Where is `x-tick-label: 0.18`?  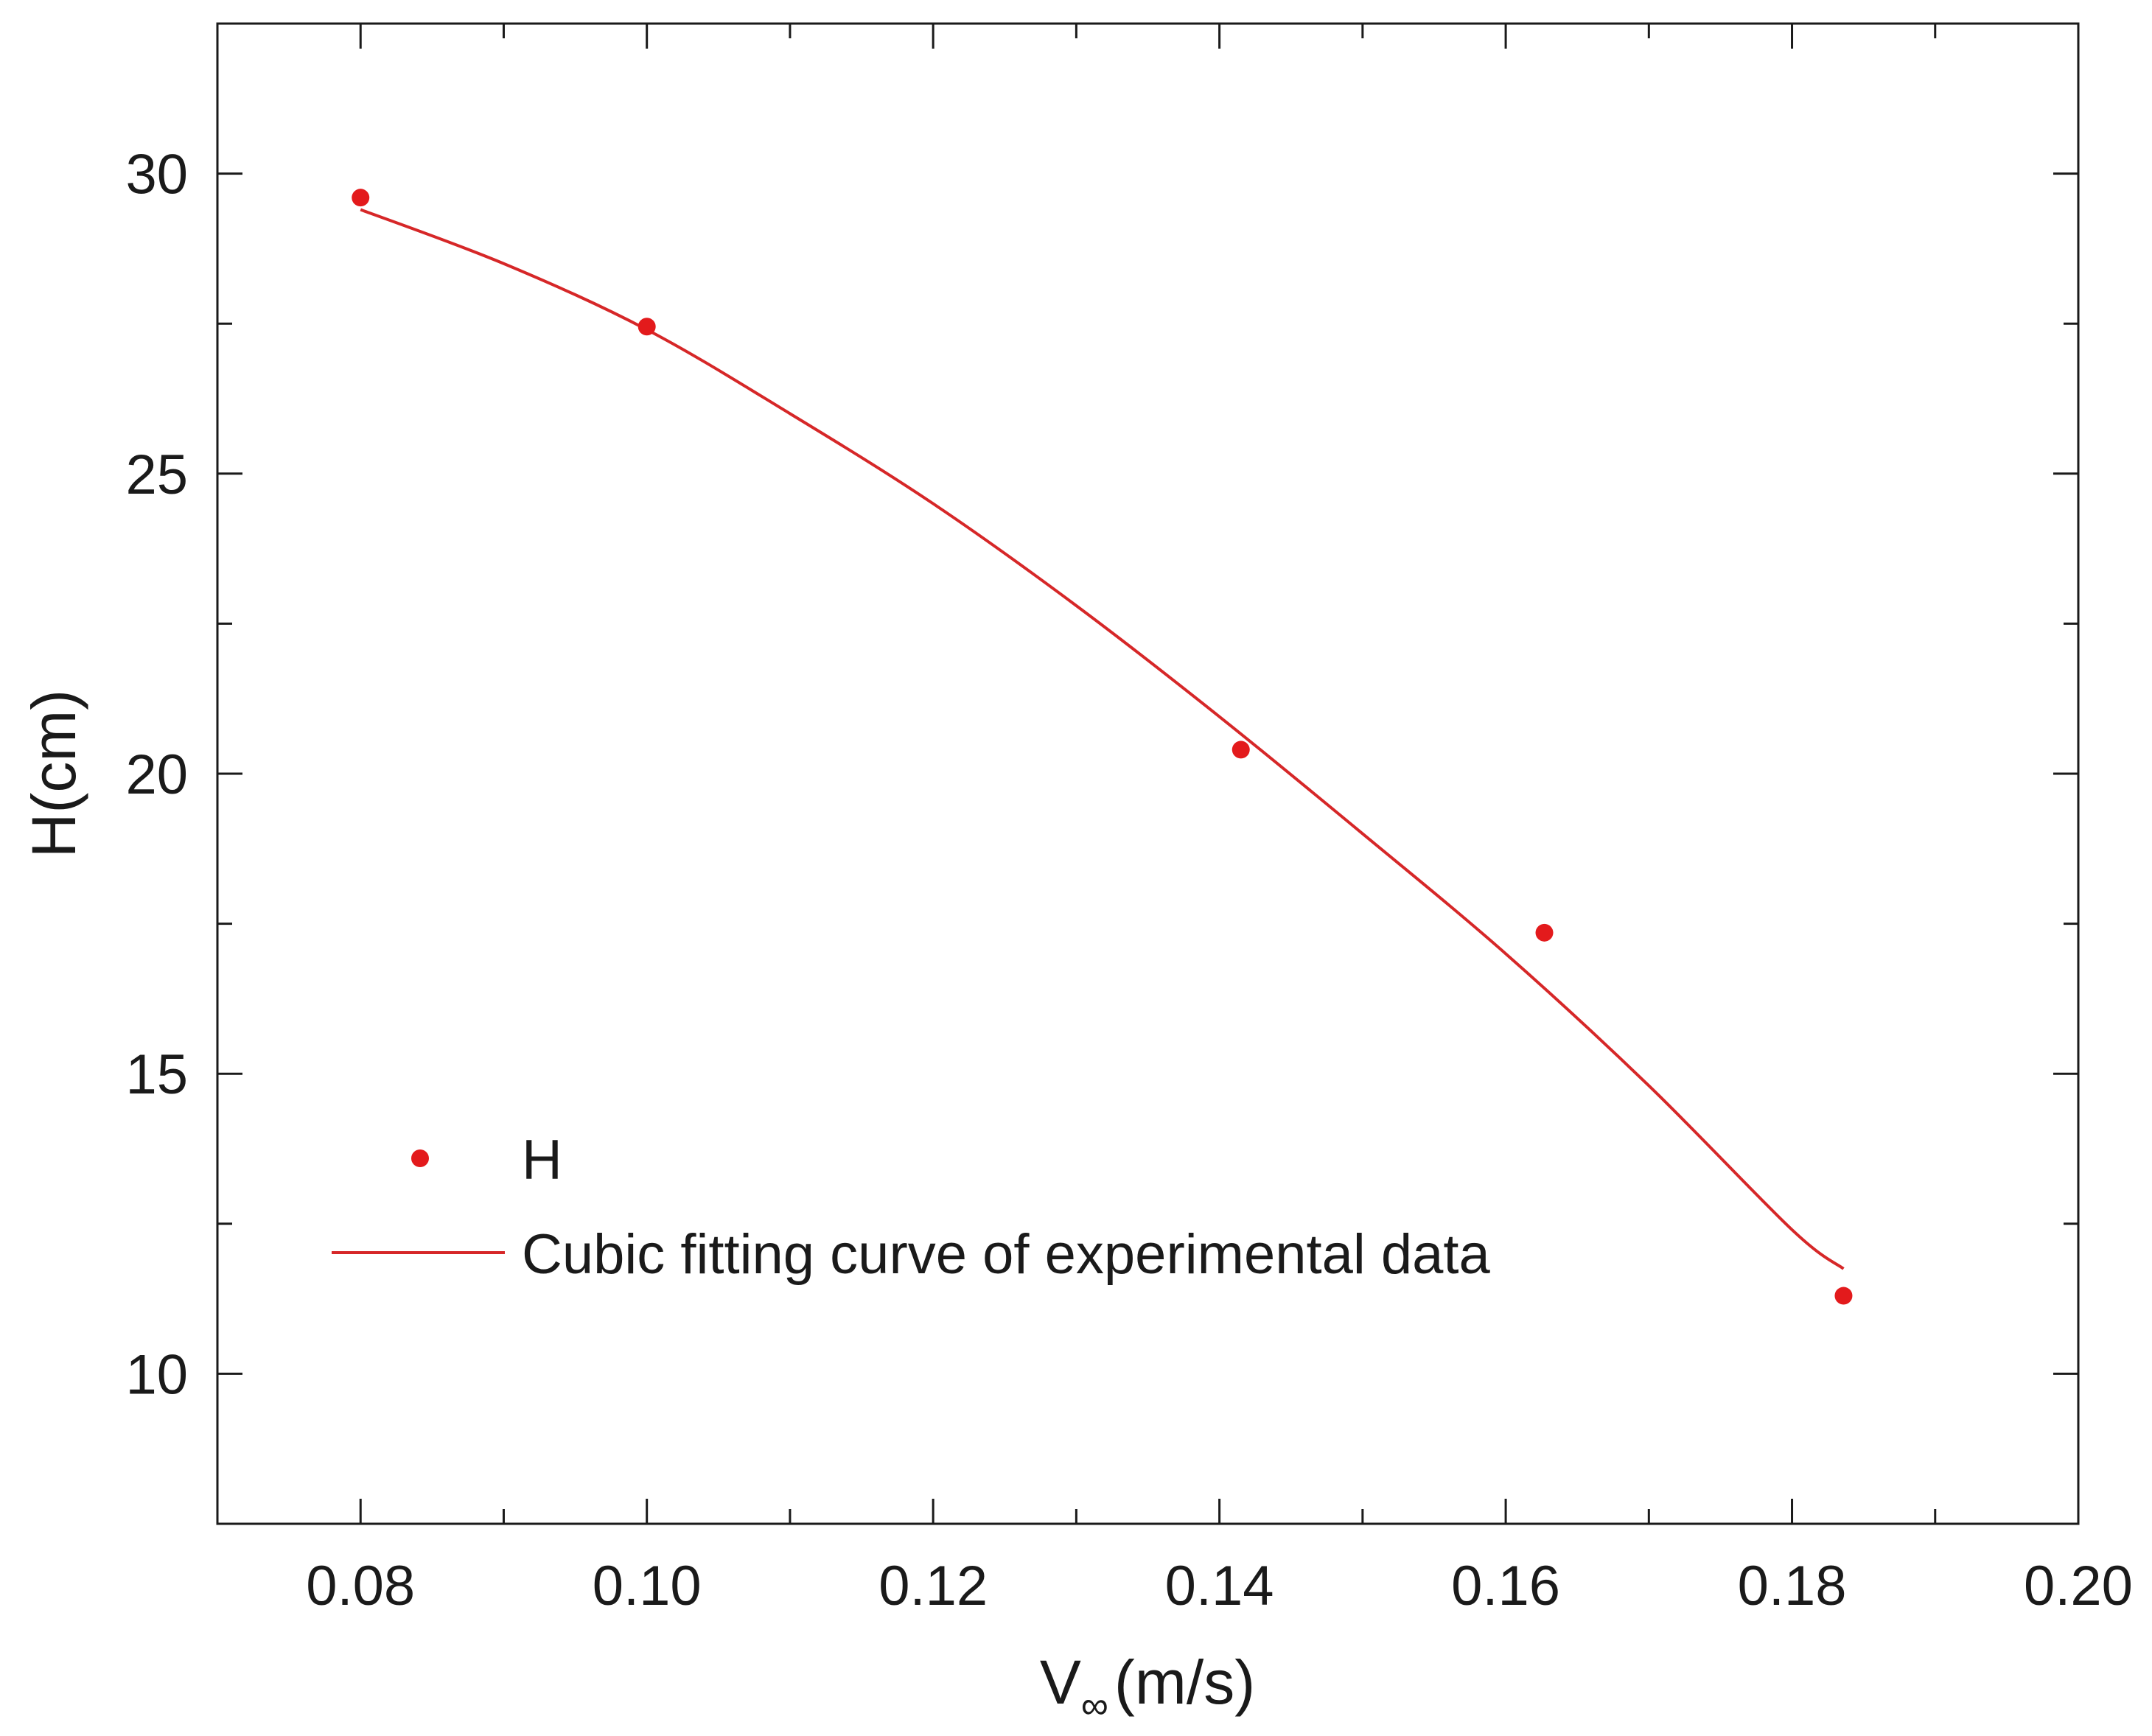 x-tick-label: 0.18 is located at coordinates (1793, 1586).